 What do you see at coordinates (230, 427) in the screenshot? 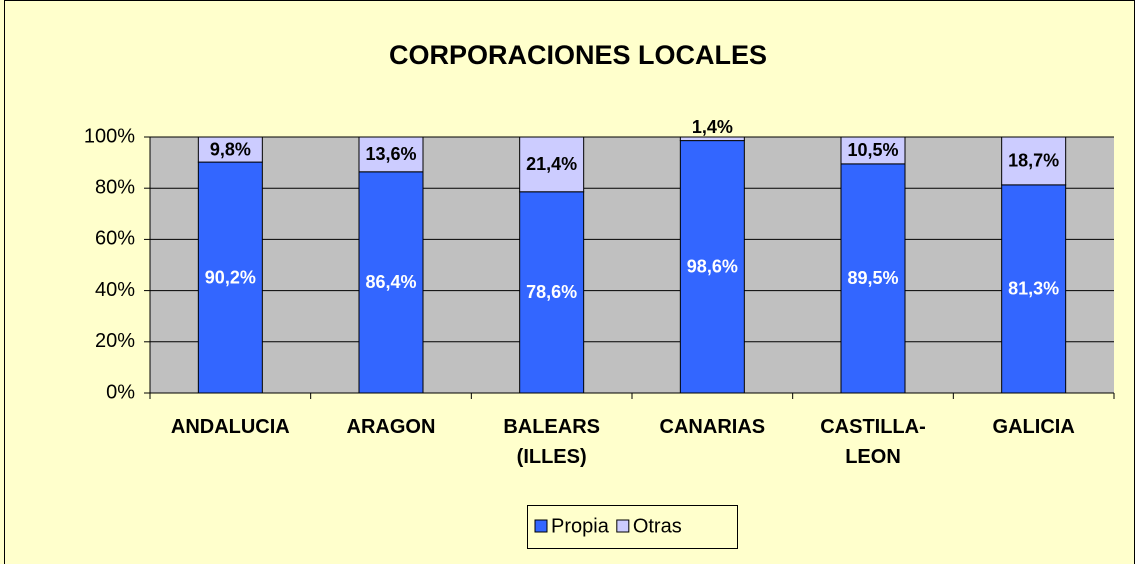
I see `x-tick-label: ANDALUCIA` at bounding box center [230, 427].